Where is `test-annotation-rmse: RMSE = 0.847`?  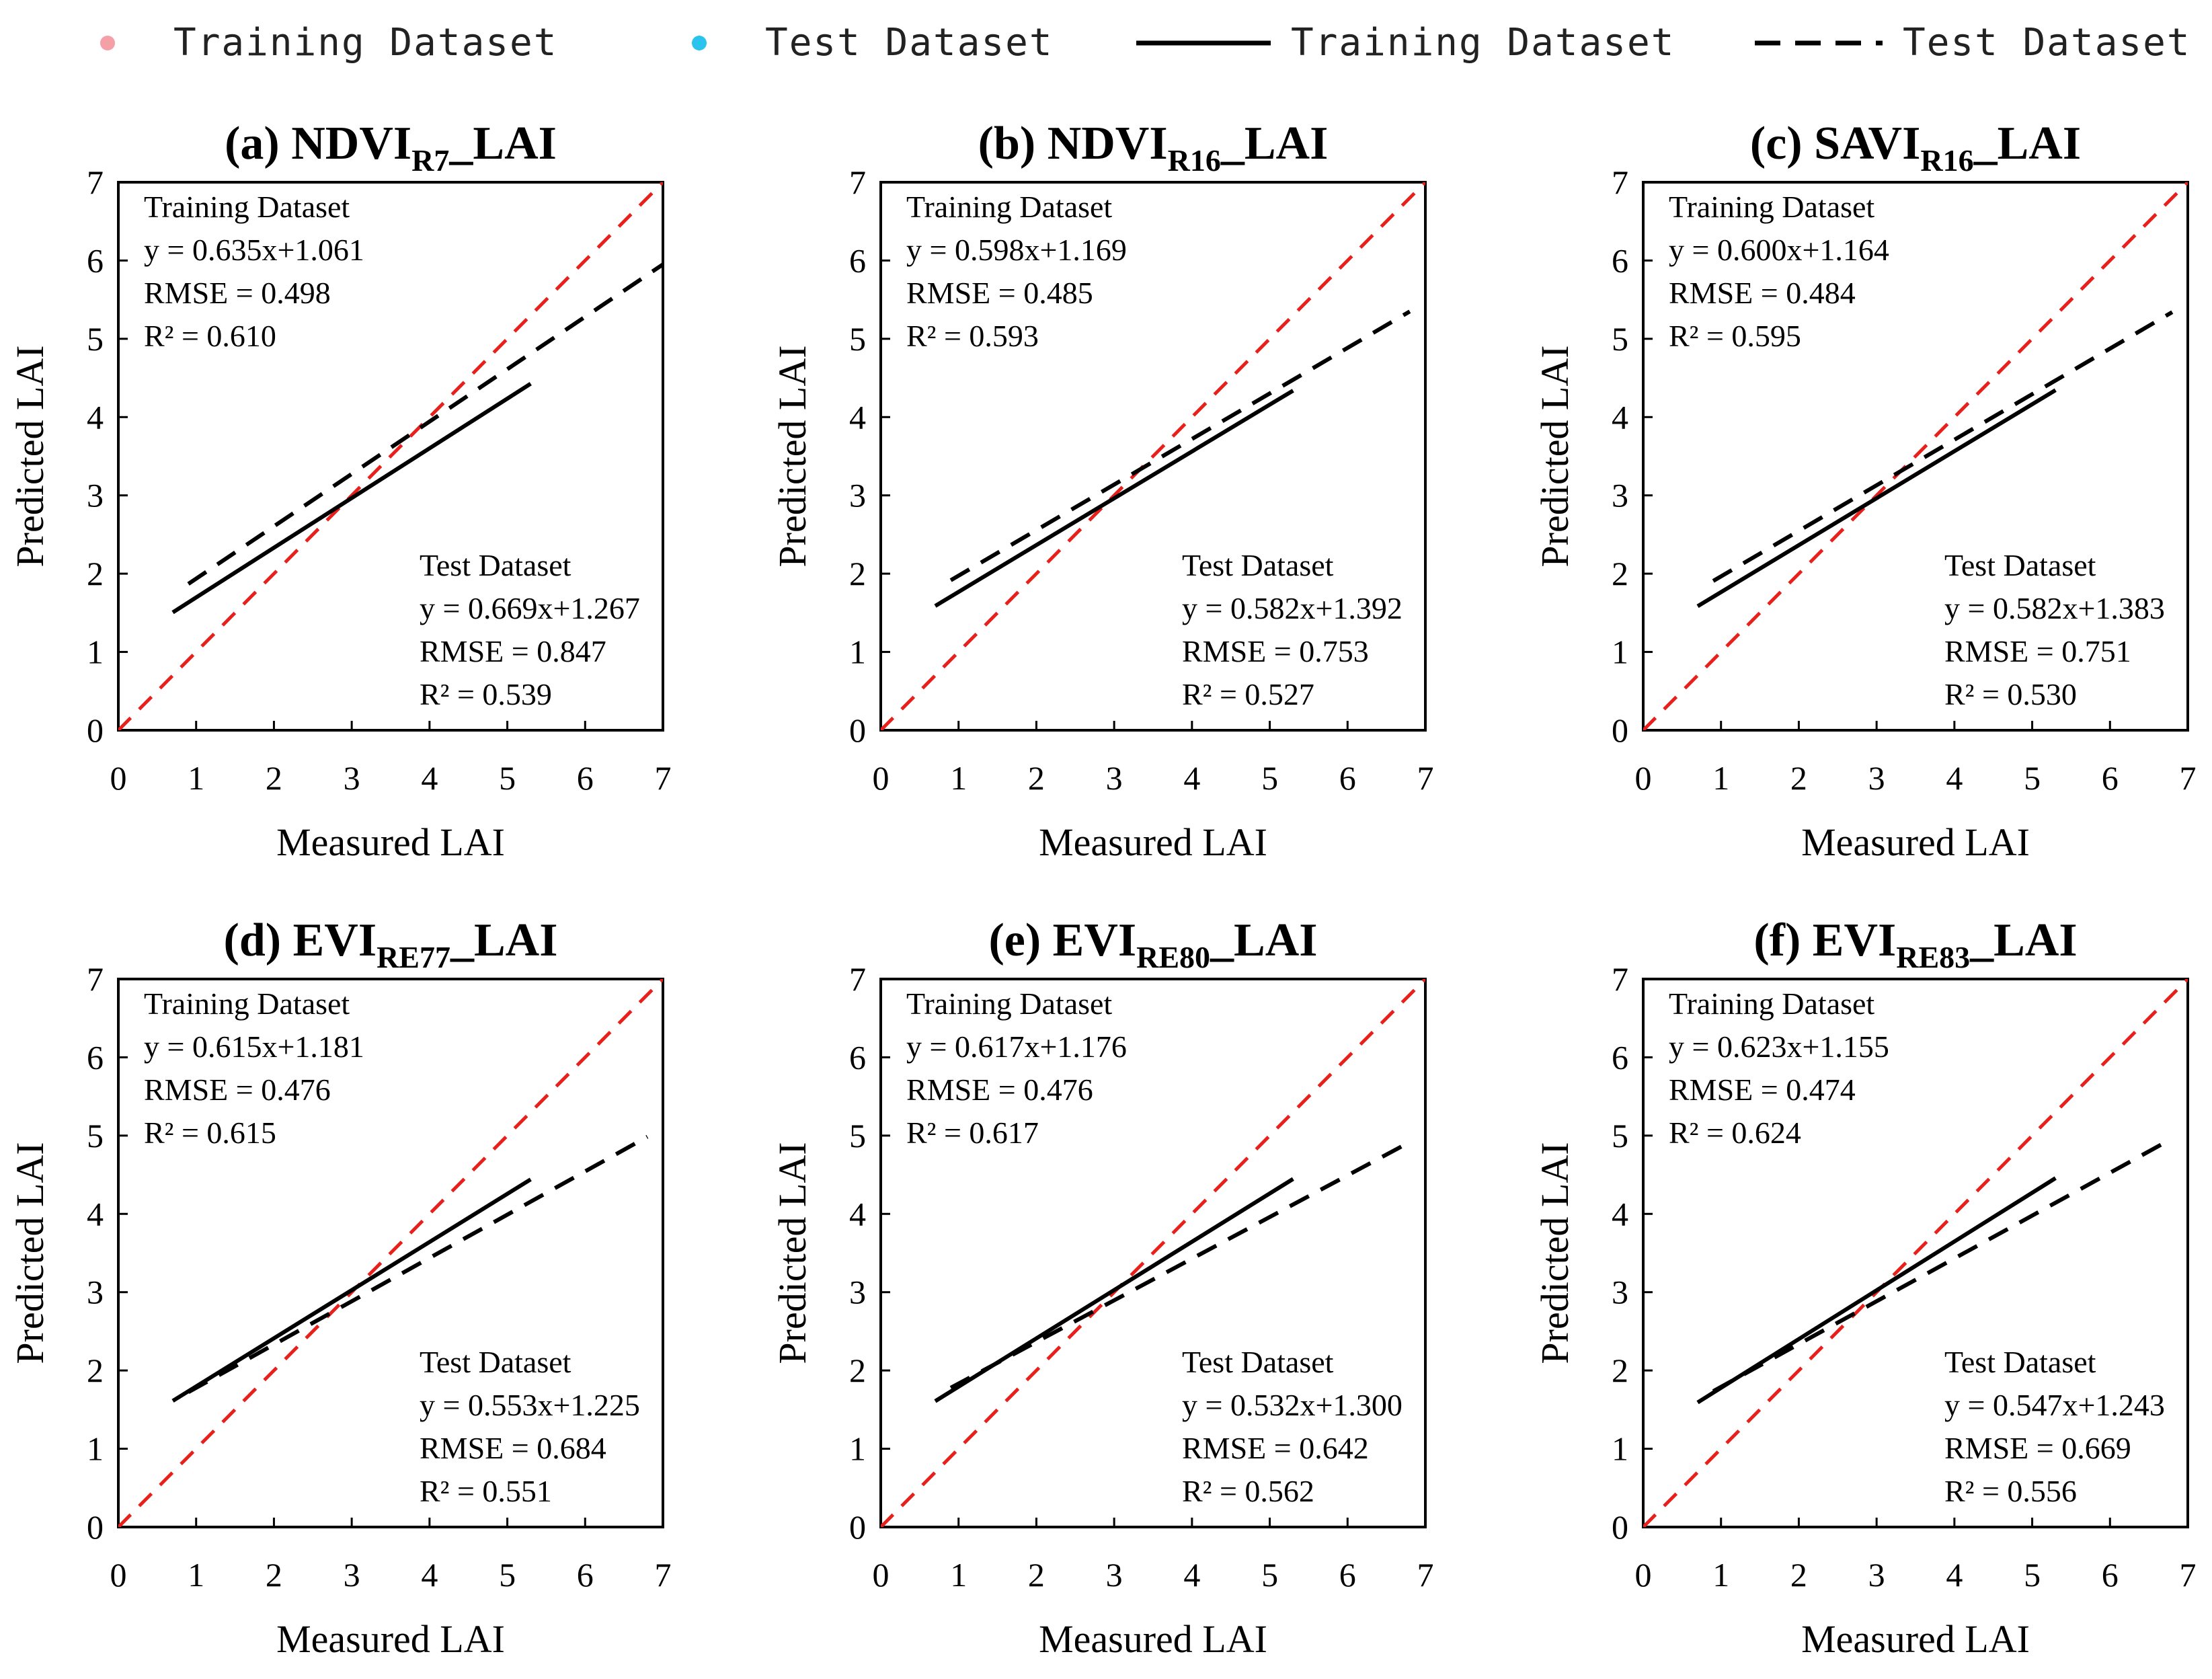 test-annotation-rmse: RMSE = 0.847 is located at coordinates (513, 651).